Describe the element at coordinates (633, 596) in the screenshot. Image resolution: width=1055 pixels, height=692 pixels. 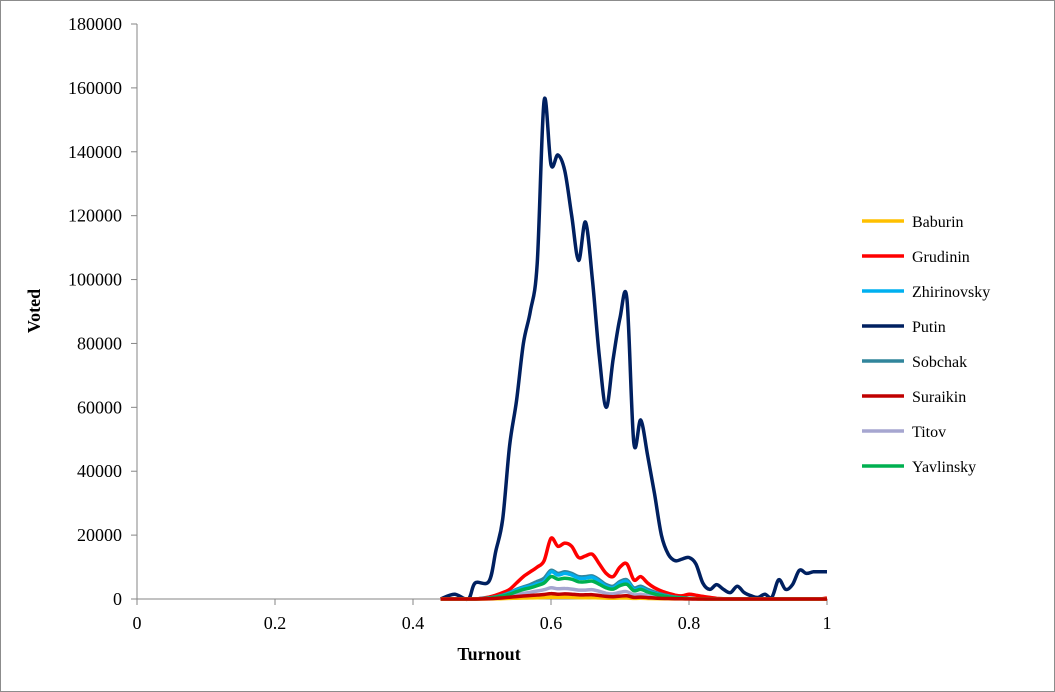
I see `series-line-suraikin` at that location.